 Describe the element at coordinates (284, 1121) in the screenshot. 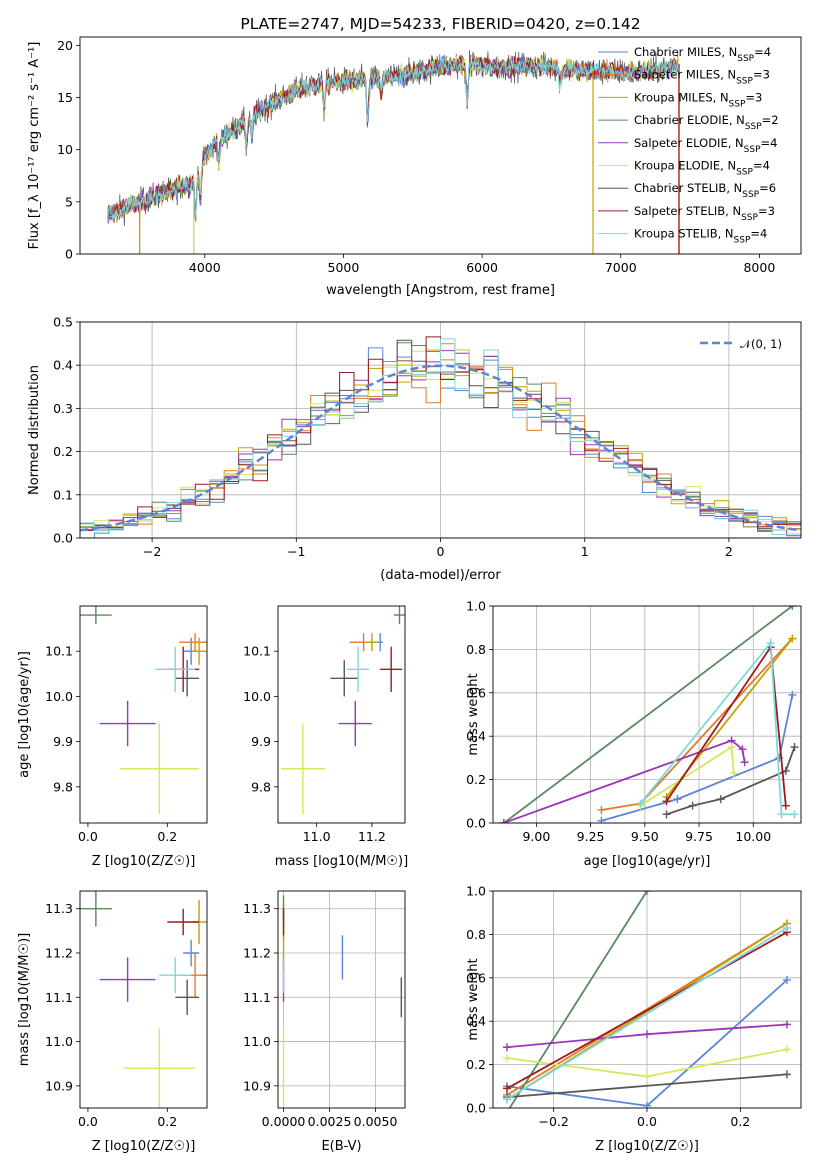

I see `x-tick-label: 0.0000` at that location.